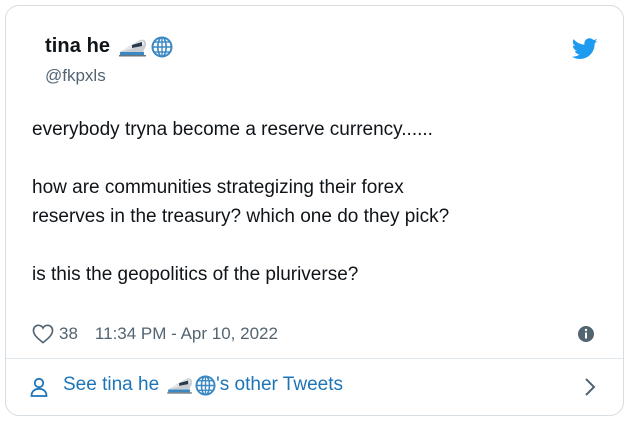  I want to click on footer-prefix: See tina he, so click(111, 384).